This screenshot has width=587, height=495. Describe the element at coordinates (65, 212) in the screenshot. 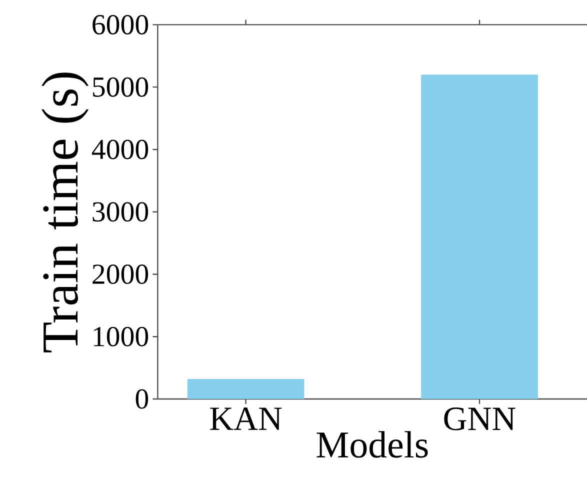

I see `y-axis-title: Train time (s)` at that location.